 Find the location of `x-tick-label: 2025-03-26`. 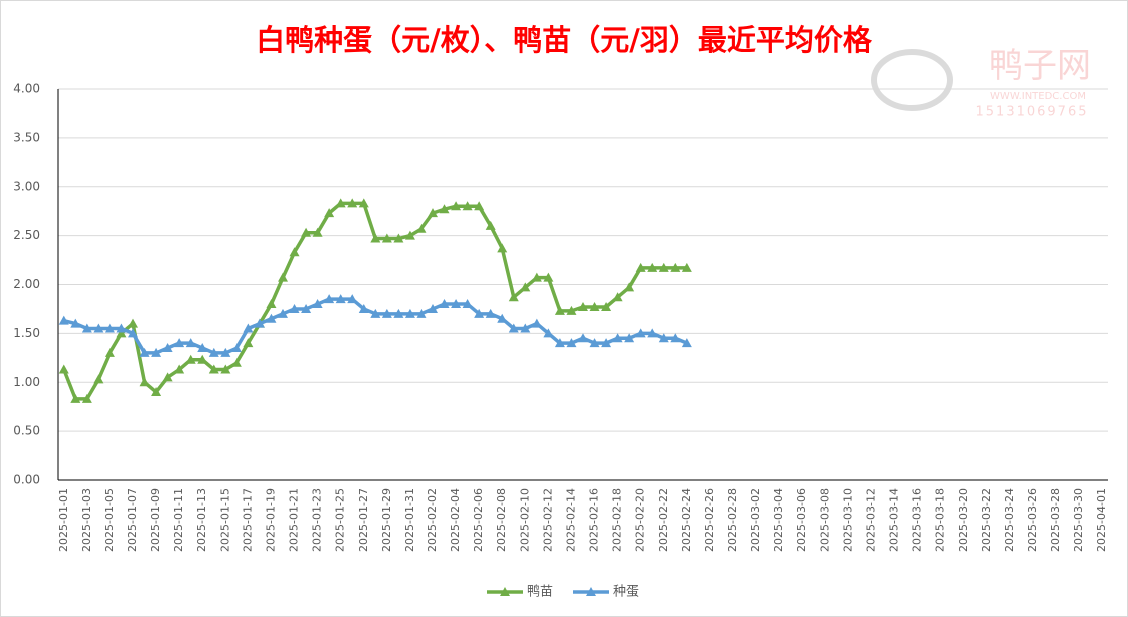

x-tick-label: 2025-03-26 is located at coordinates (1032, 520).